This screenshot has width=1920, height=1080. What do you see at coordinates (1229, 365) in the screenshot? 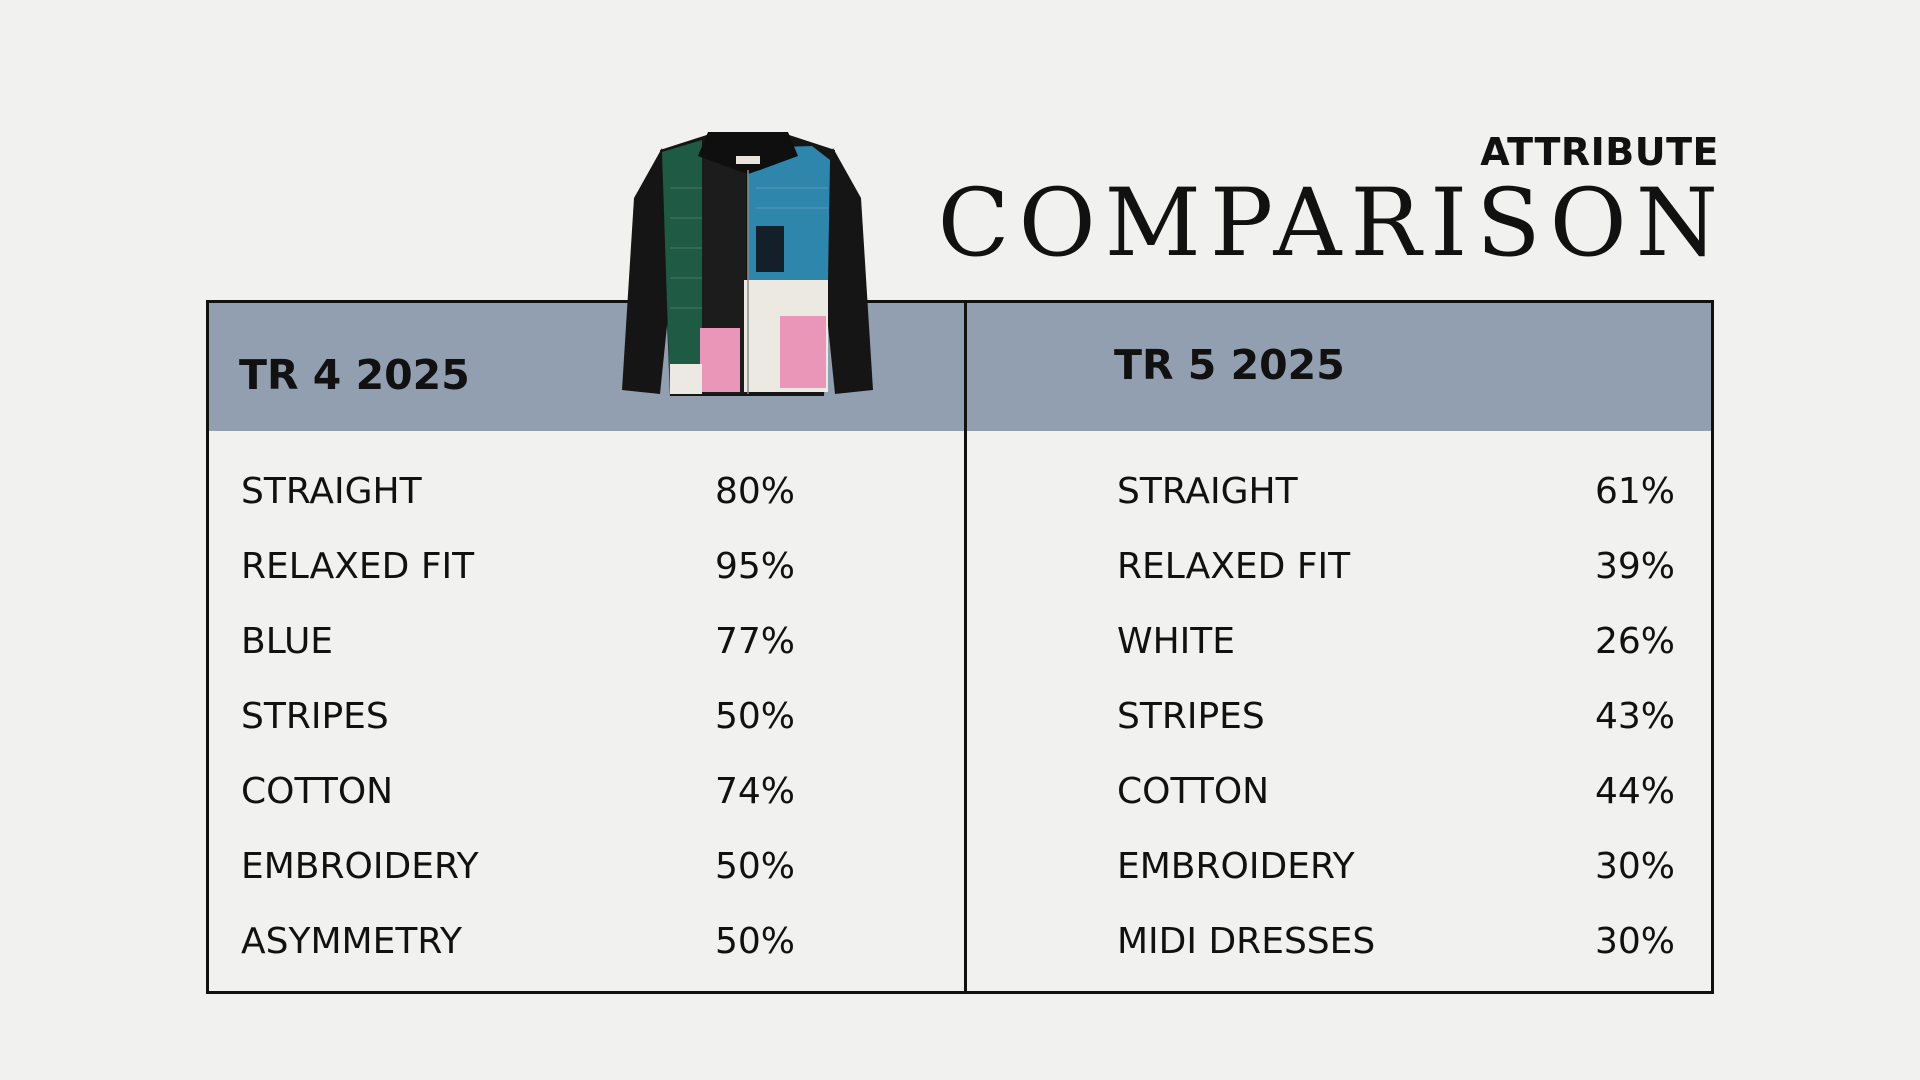
I see `column-header-label: TR 5 2025` at bounding box center [1229, 365].